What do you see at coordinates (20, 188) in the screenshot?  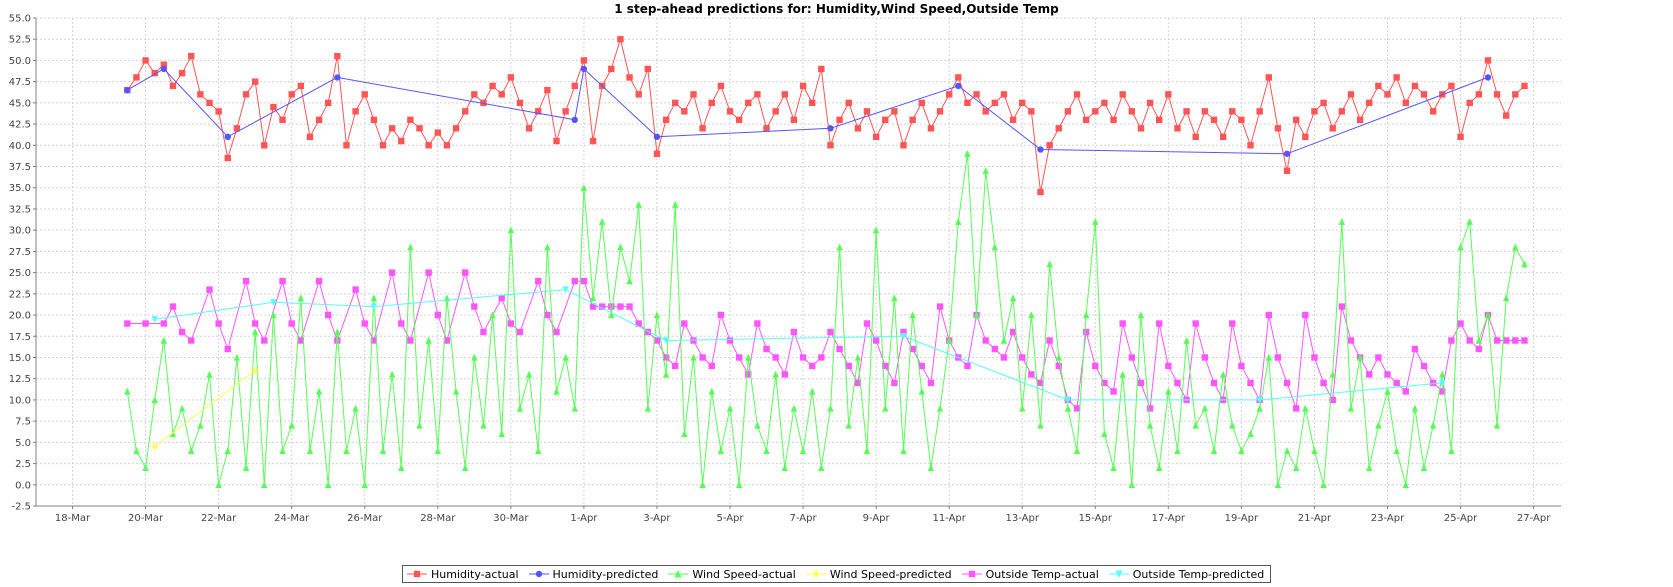 I see `y-tick-label: 35.0` at bounding box center [20, 188].